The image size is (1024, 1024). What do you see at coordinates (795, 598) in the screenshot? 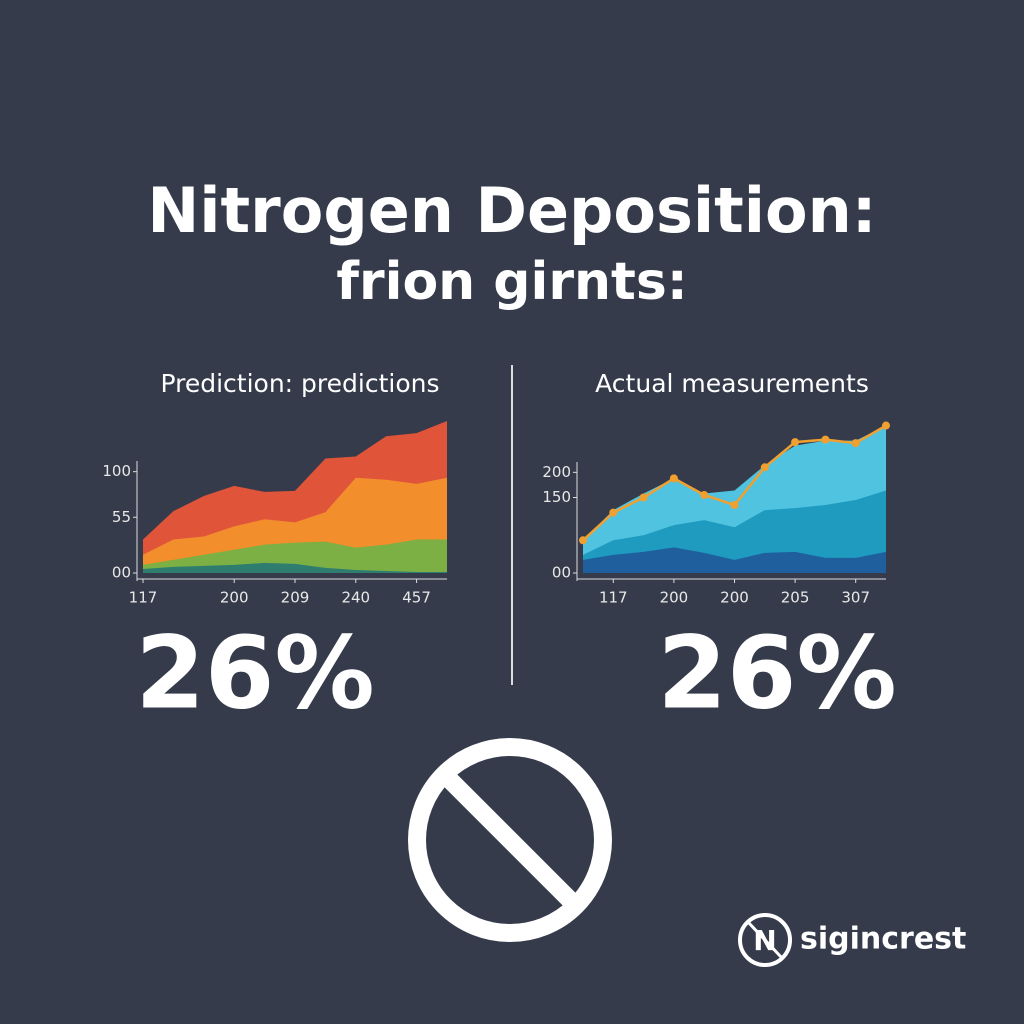
I see `x-tick-label: 205` at bounding box center [795, 598].